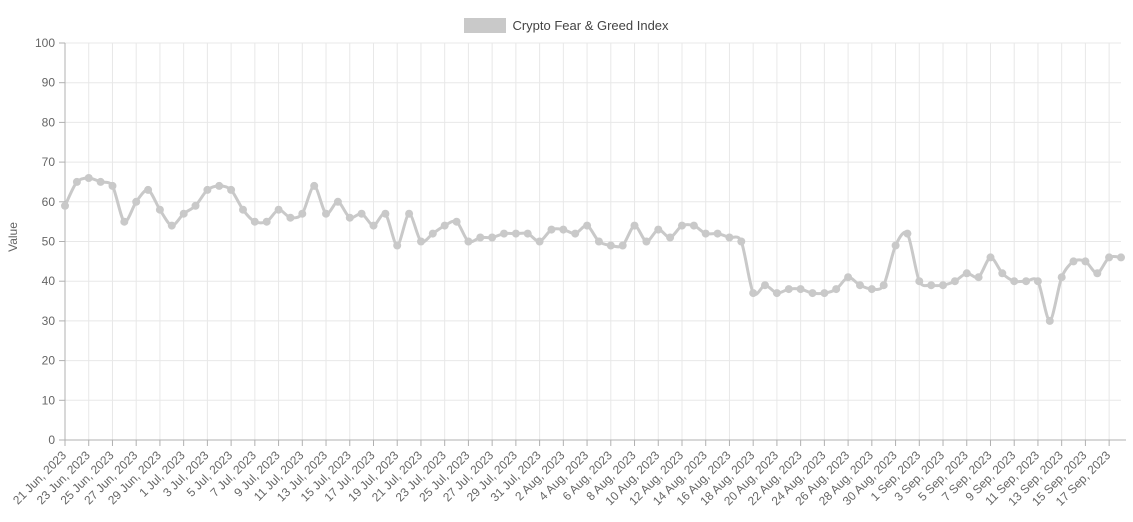  What do you see at coordinates (49, 83) in the screenshot?
I see `svg-text: 90` at bounding box center [49, 83].